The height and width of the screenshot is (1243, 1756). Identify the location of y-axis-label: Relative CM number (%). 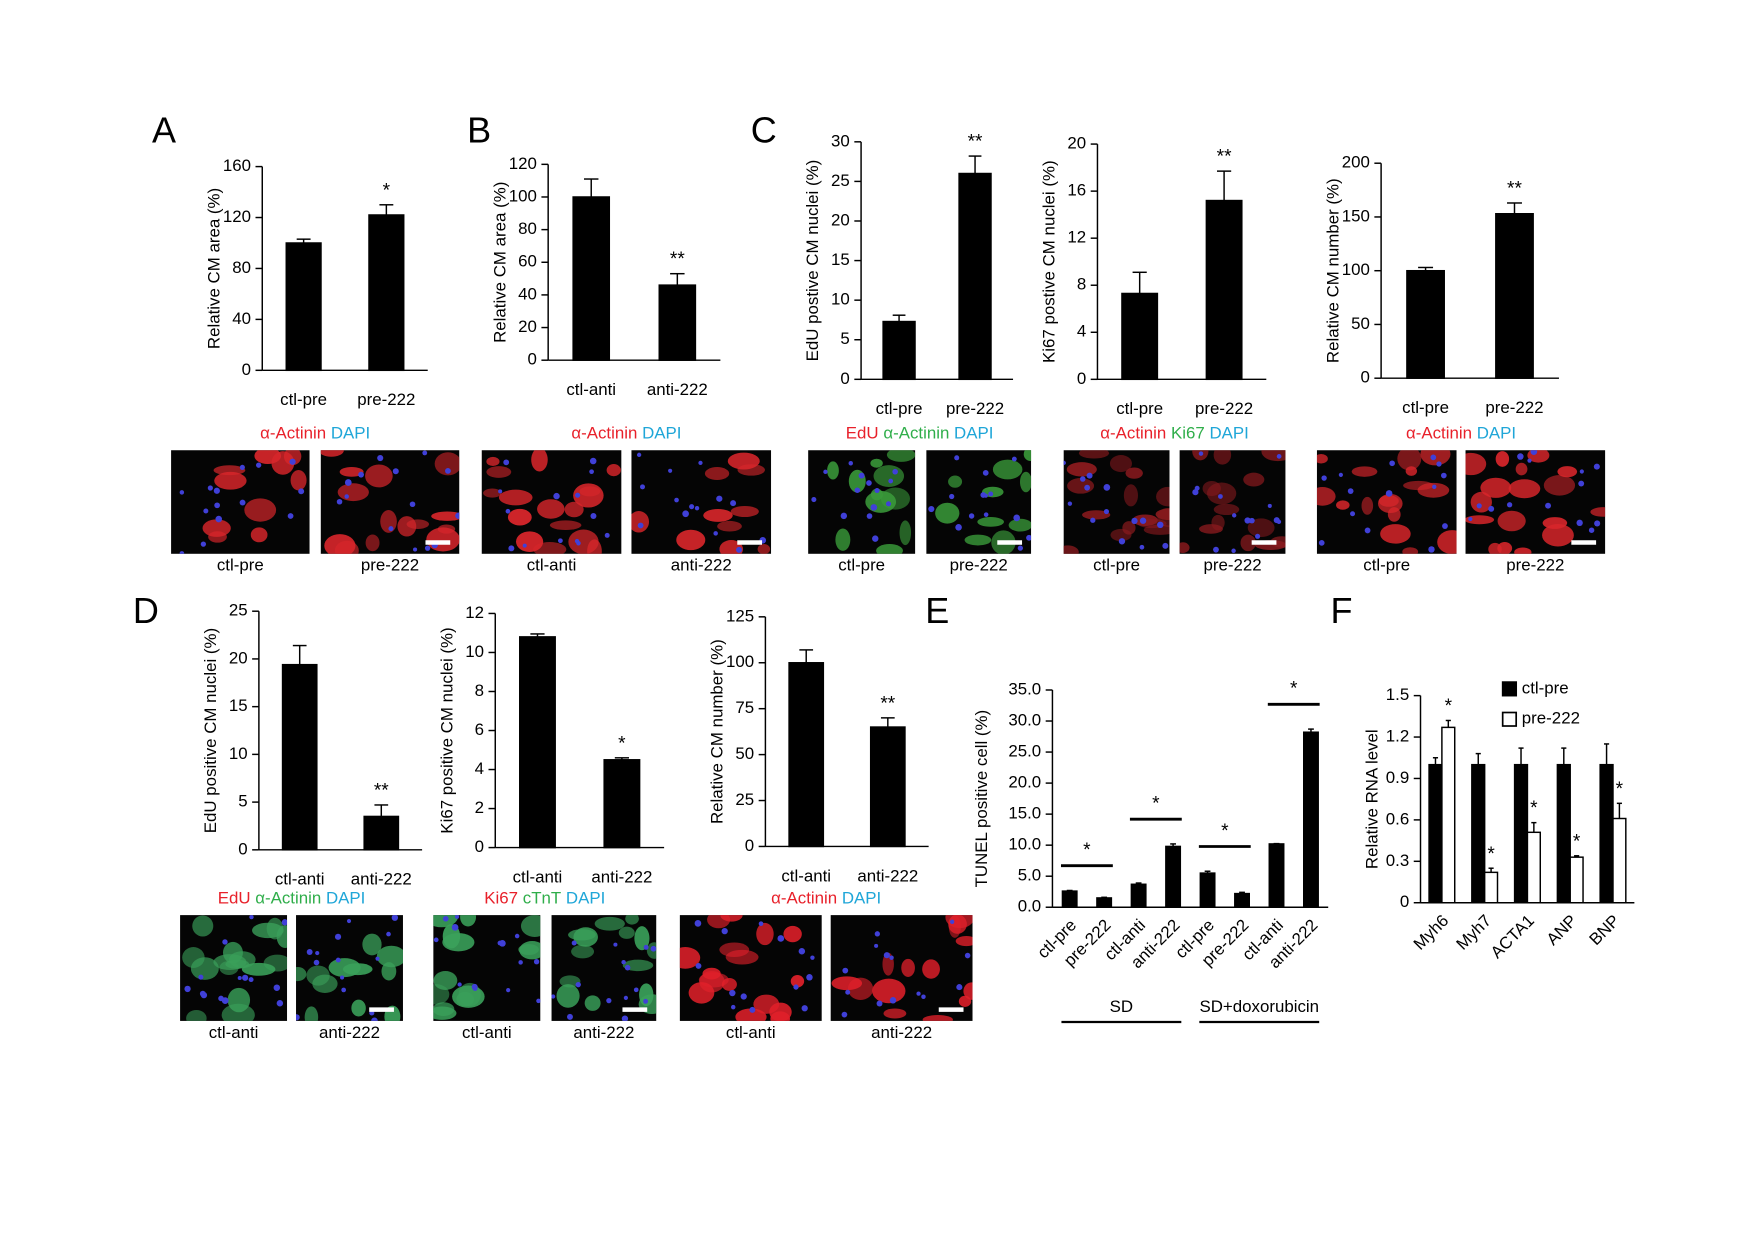
(717, 731).